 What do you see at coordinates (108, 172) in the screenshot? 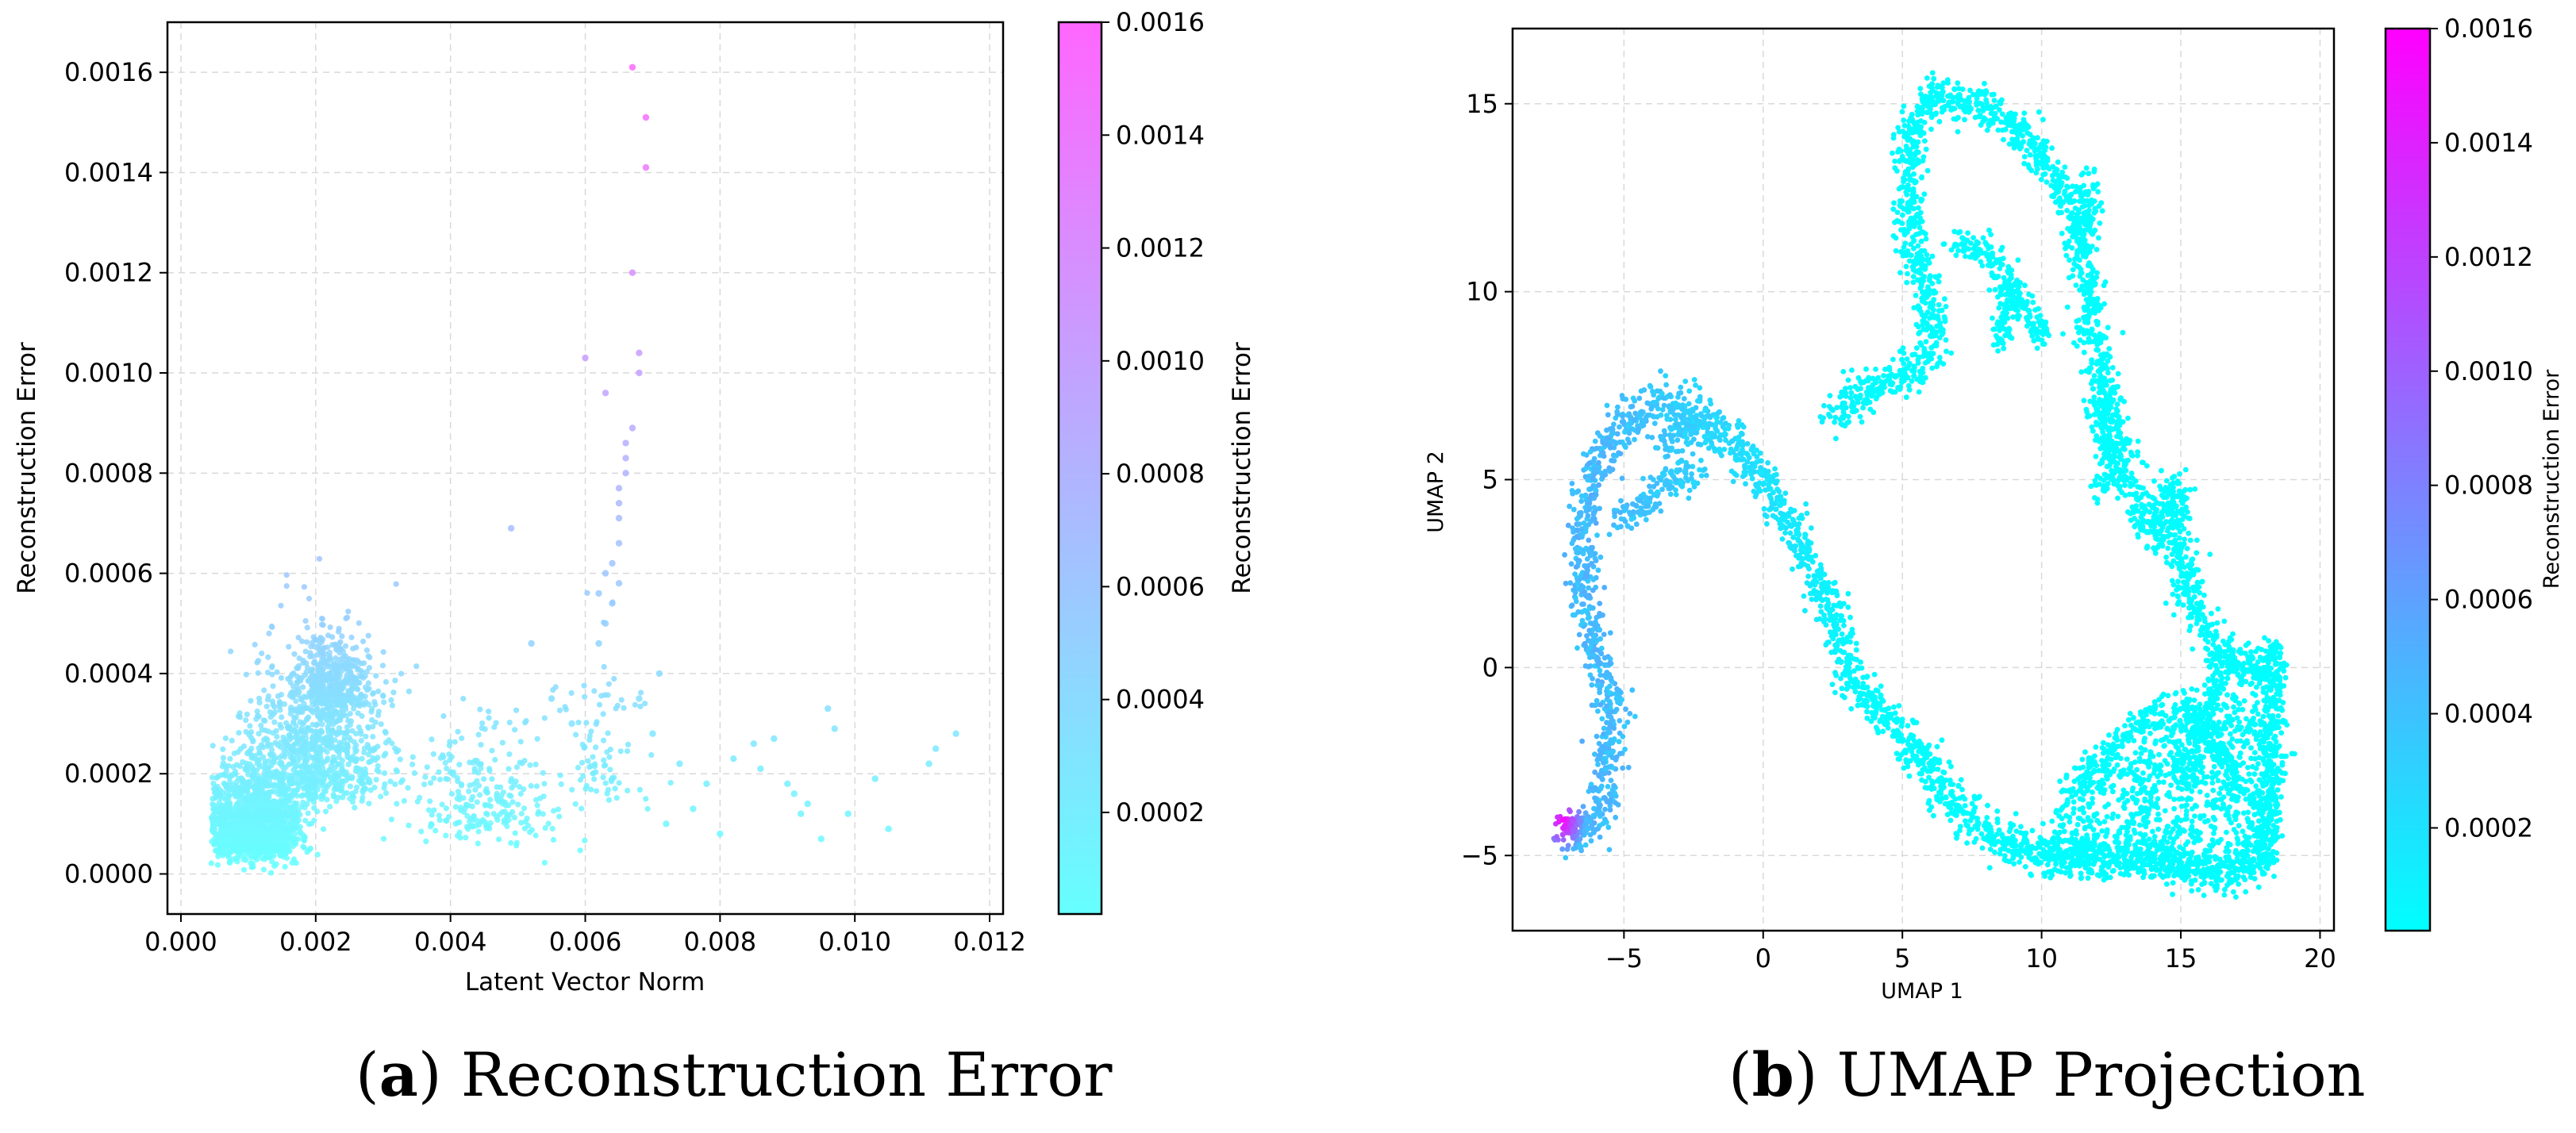
I see `y-tick-label: 0.0014` at bounding box center [108, 172].